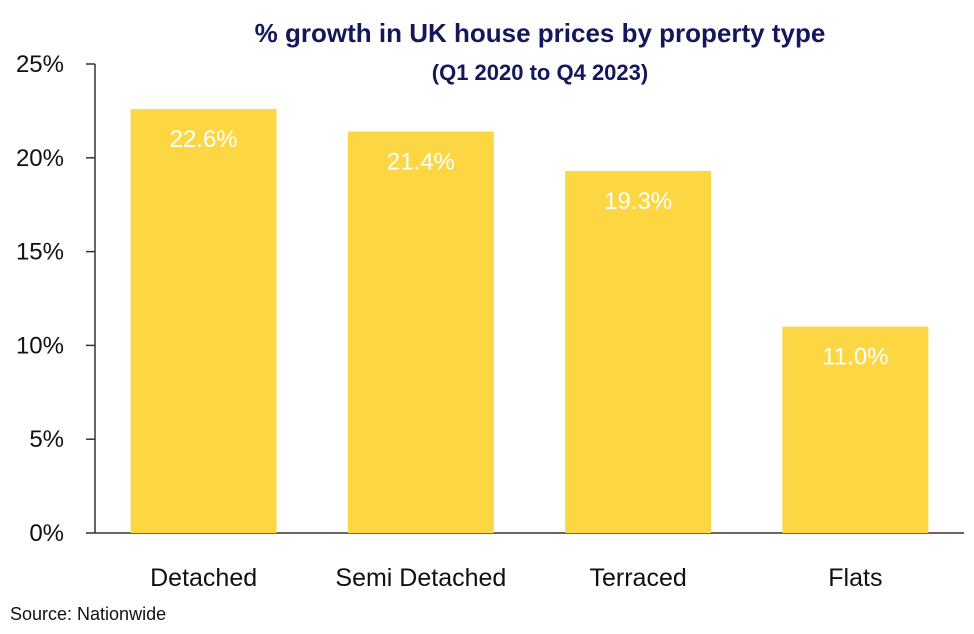  I want to click on data-label: 21.4%, so click(421, 162).